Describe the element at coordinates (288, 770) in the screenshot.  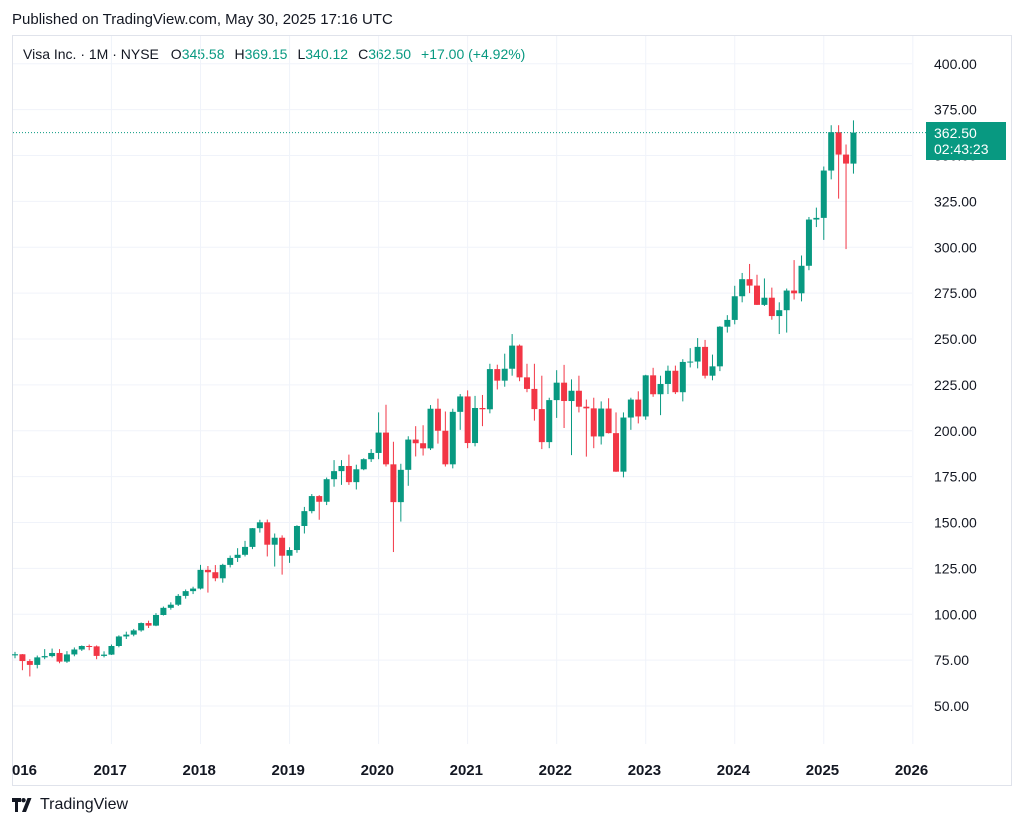
I see `x-tick-label: 2019` at that location.